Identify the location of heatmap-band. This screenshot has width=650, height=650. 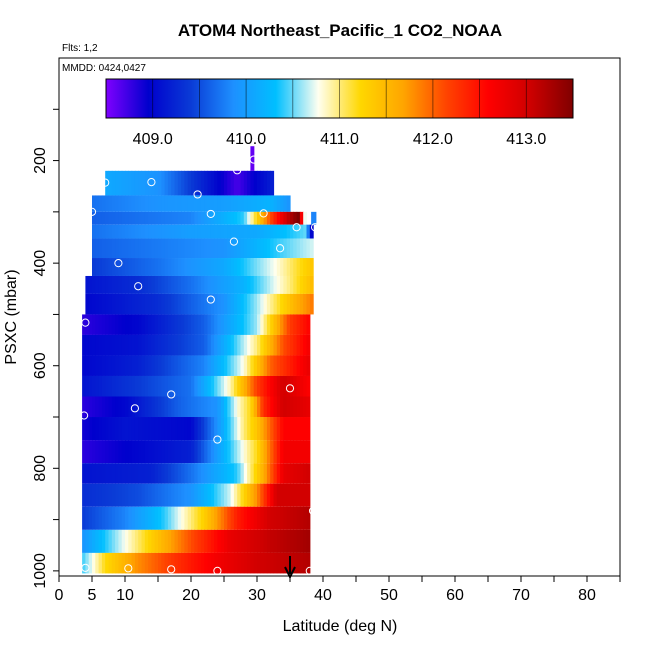
(196, 452).